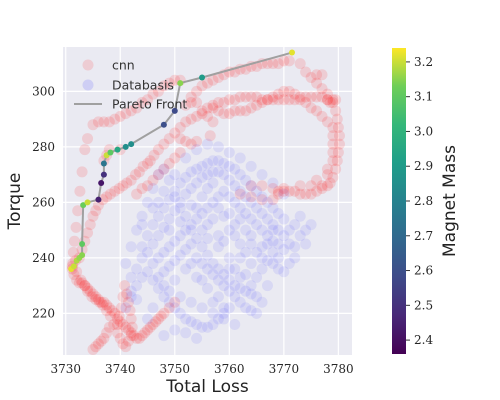 The height and width of the screenshot is (400, 500). I want to click on x-axis-label: Total Loss, so click(207, 387).